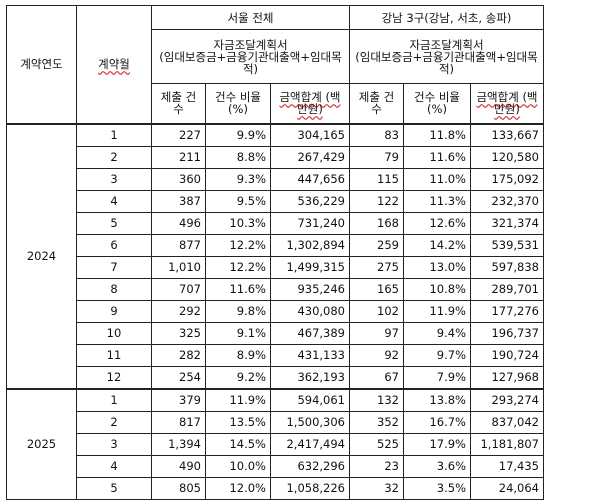 Image resolution: width=600 pixels, height=500 pixels. I want to click on seoul-sum-cell: 304,165, so click(310, 134).